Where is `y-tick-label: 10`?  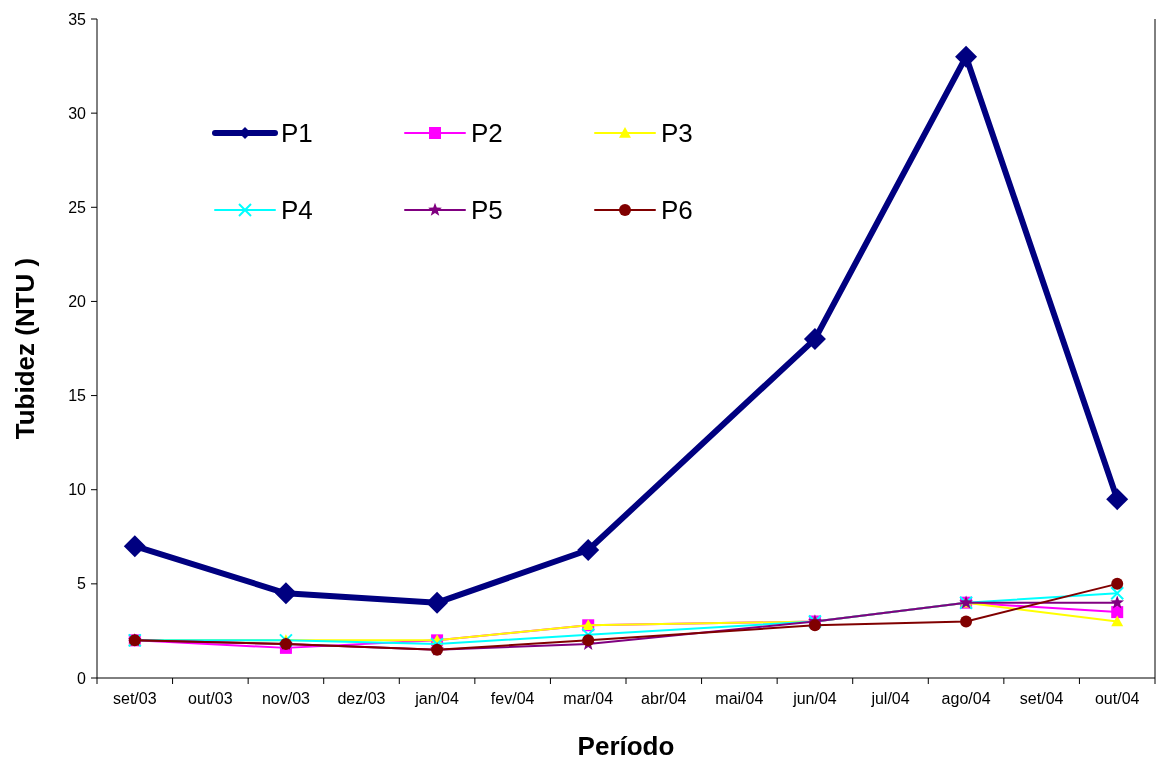
y-tick-label: 10 is located at coordinates (77, 490).